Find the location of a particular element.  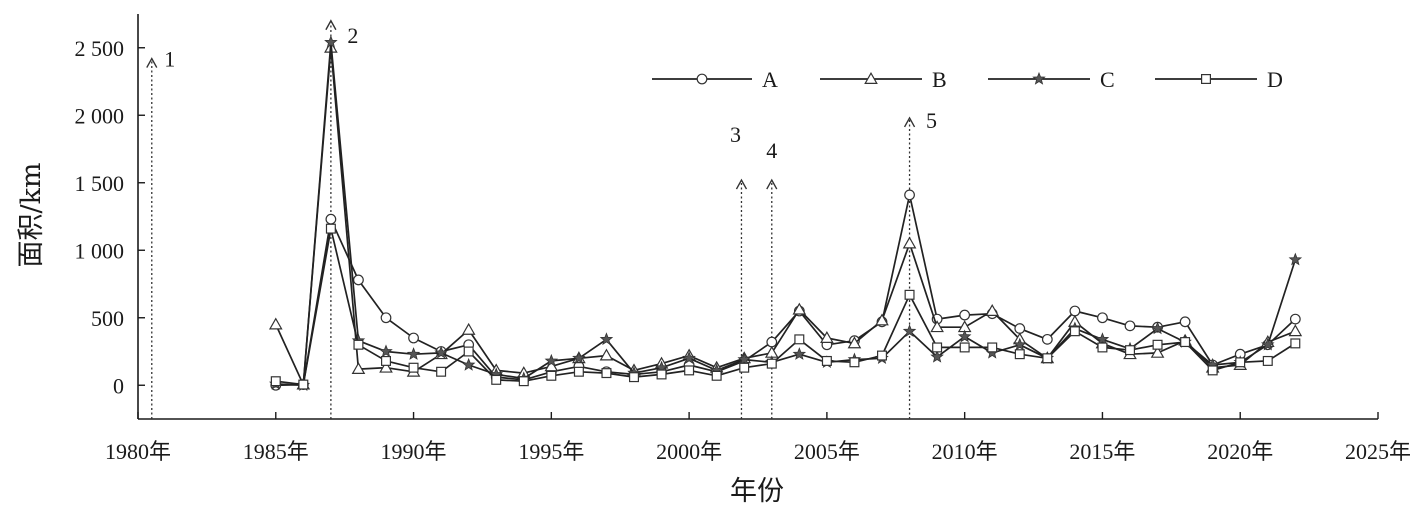

event-label: 3 is located at coordinates (735, 134).